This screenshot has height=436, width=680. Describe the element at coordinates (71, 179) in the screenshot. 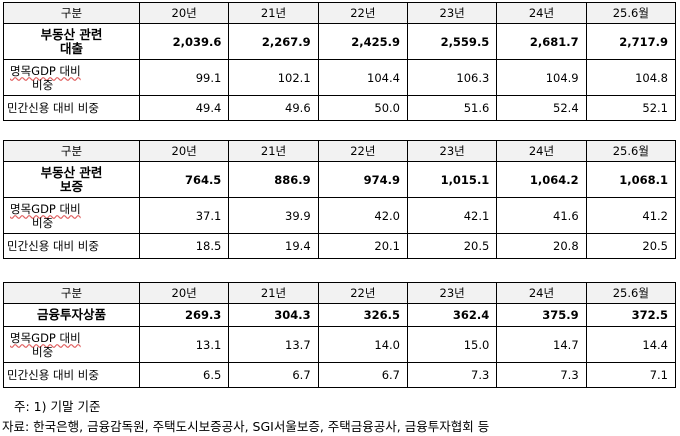

I see `row-label: 부동산 관련 보증` at that location.